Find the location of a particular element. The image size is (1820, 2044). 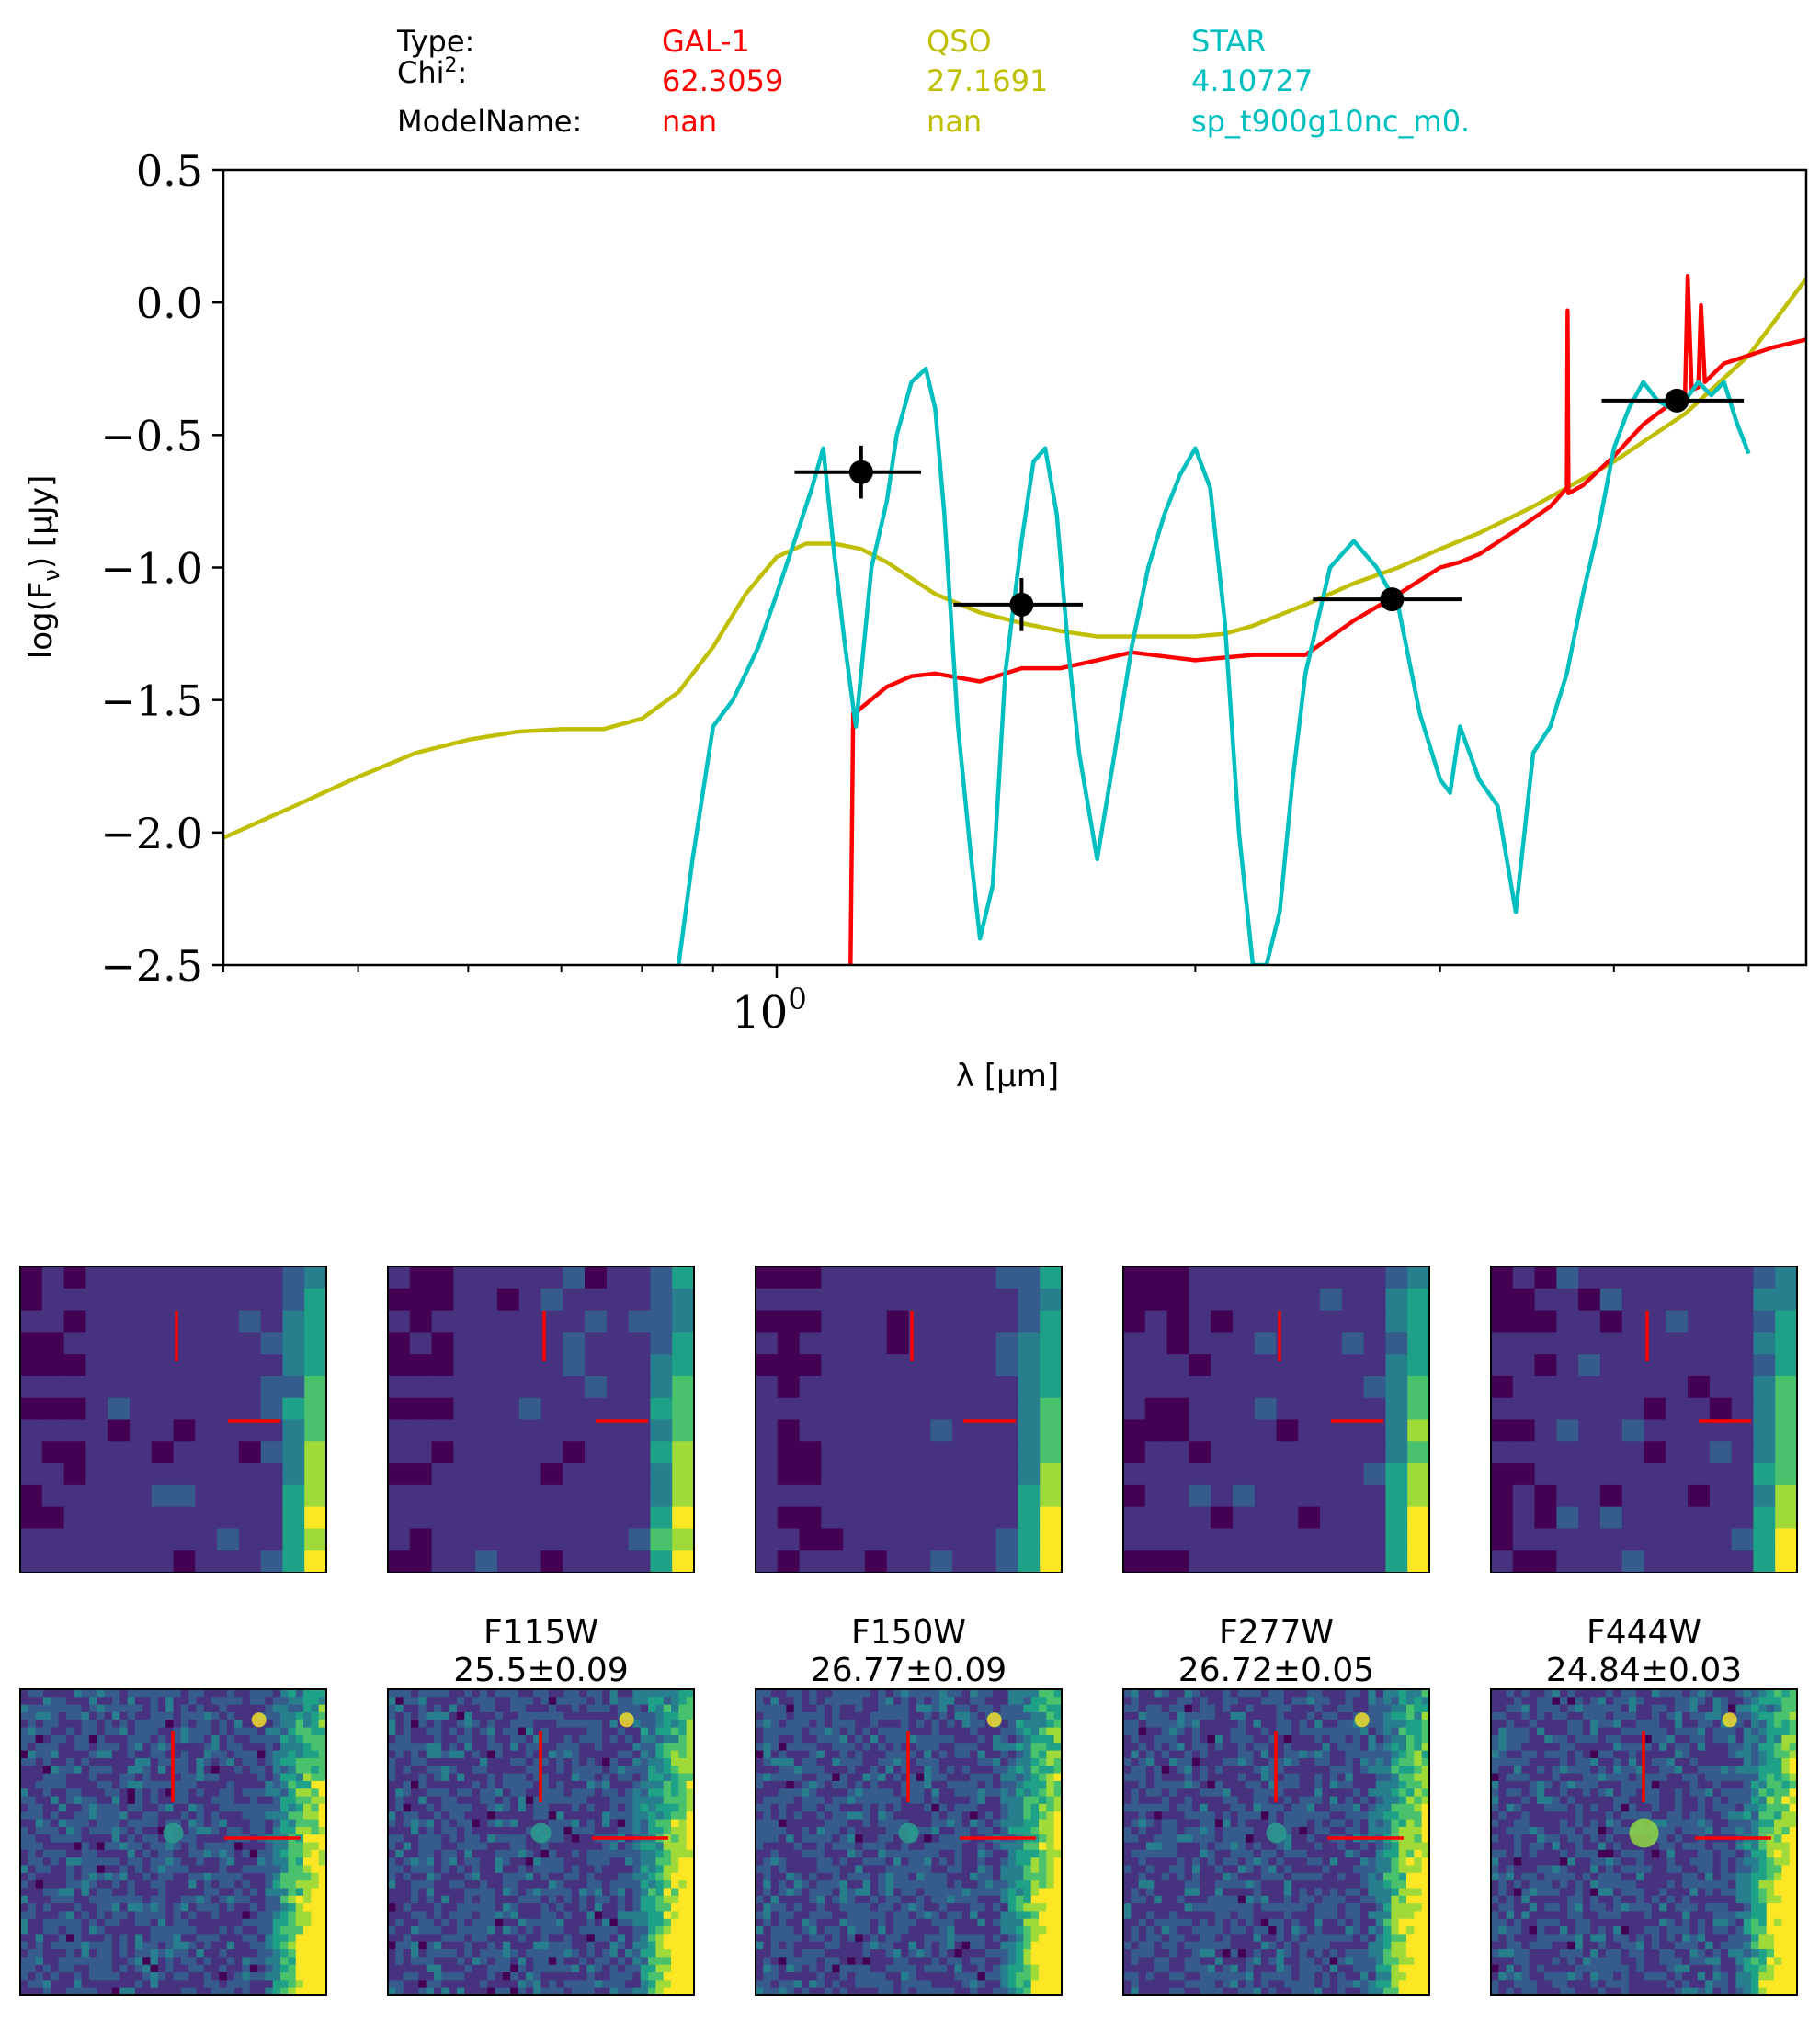

y-tick-label: 0.5 is located at coordinates (169, 171).